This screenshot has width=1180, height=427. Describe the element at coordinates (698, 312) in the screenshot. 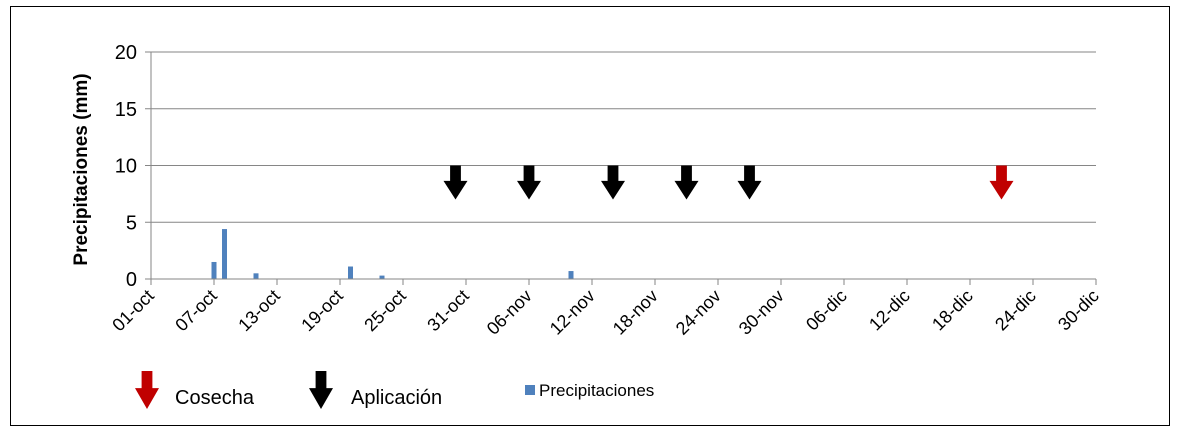

I see `x-tick-label: 24-nov` at that location.